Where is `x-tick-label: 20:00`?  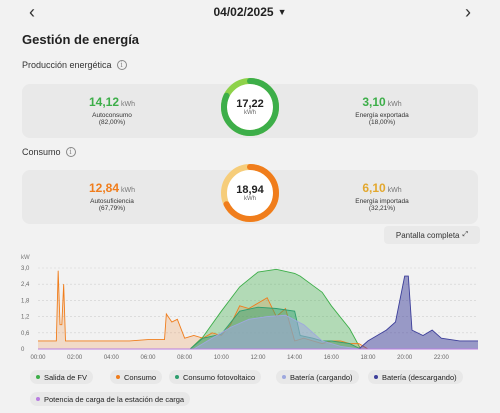
x-tick-label: 20:00 is located at coordinates (405, 358).